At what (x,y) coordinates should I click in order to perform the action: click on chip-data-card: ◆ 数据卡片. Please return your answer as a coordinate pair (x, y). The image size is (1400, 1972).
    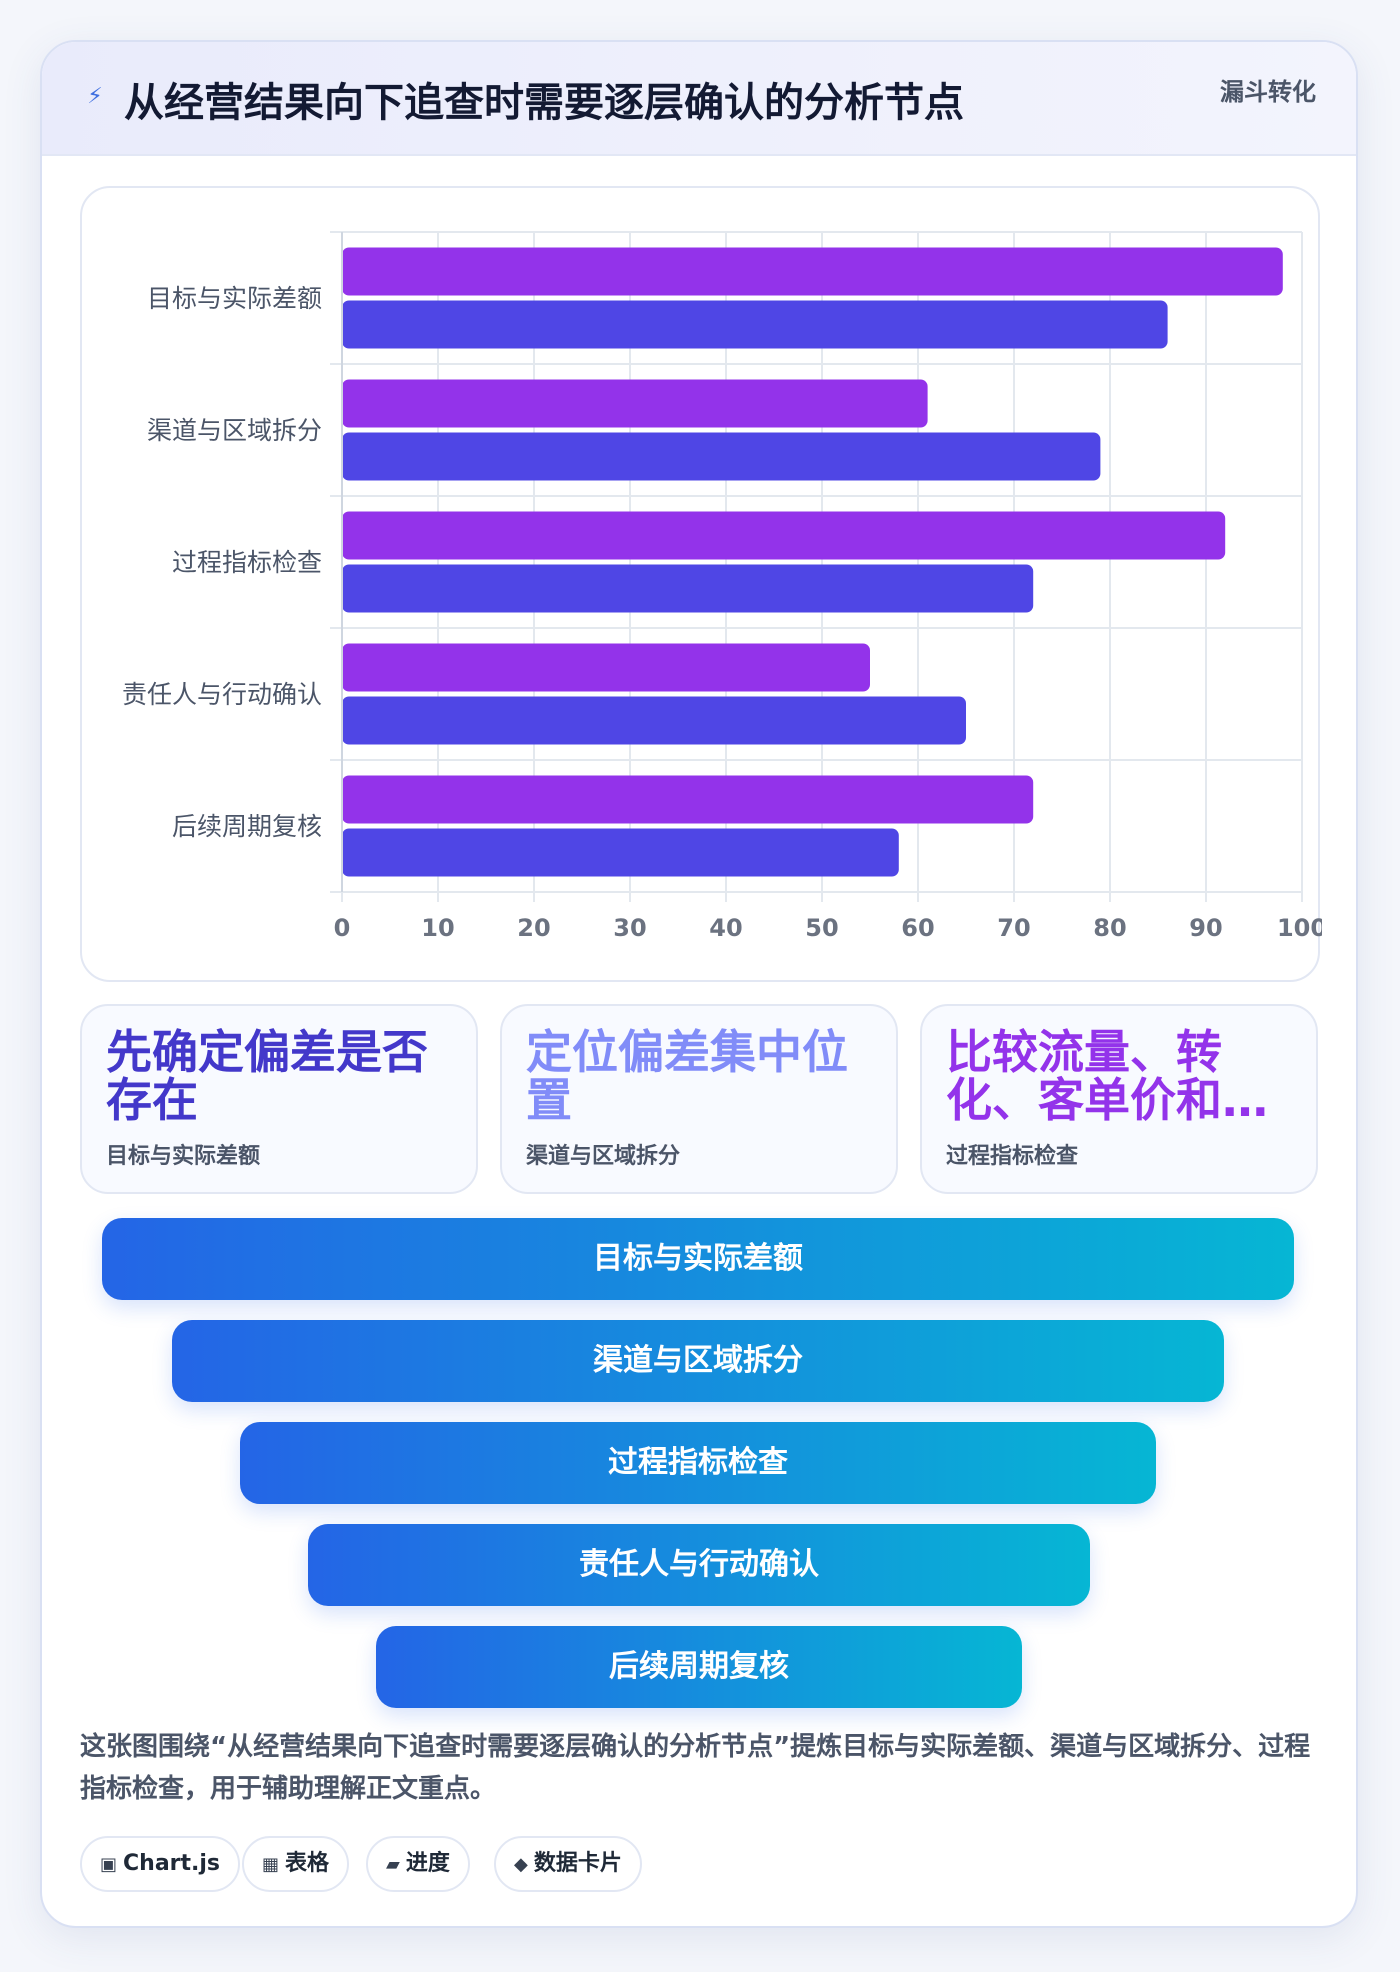
    Looking at the image, I should click on (568, 1864).